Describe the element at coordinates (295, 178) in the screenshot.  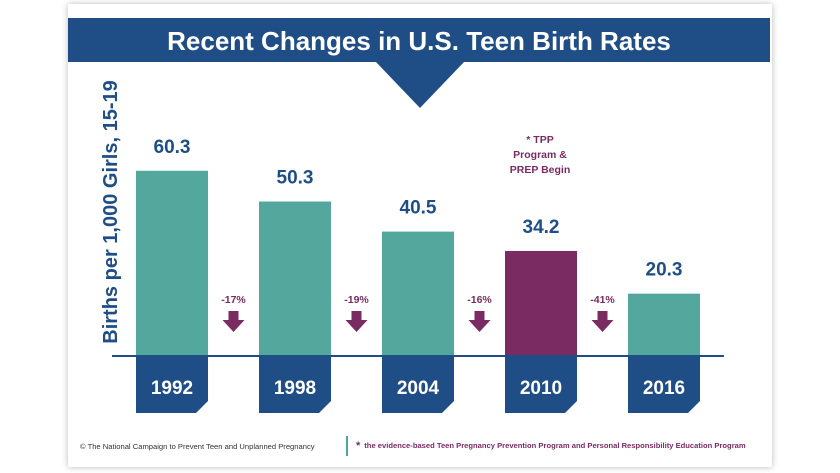
I see `value-label-1998: 50.3` at that location.